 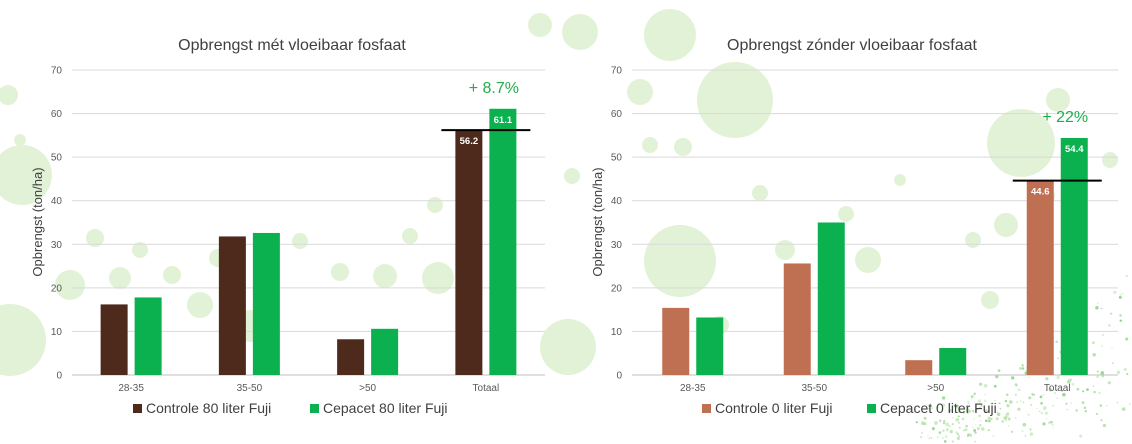 I want to click on y-tick-label: 10, so click(x=617, y=332).